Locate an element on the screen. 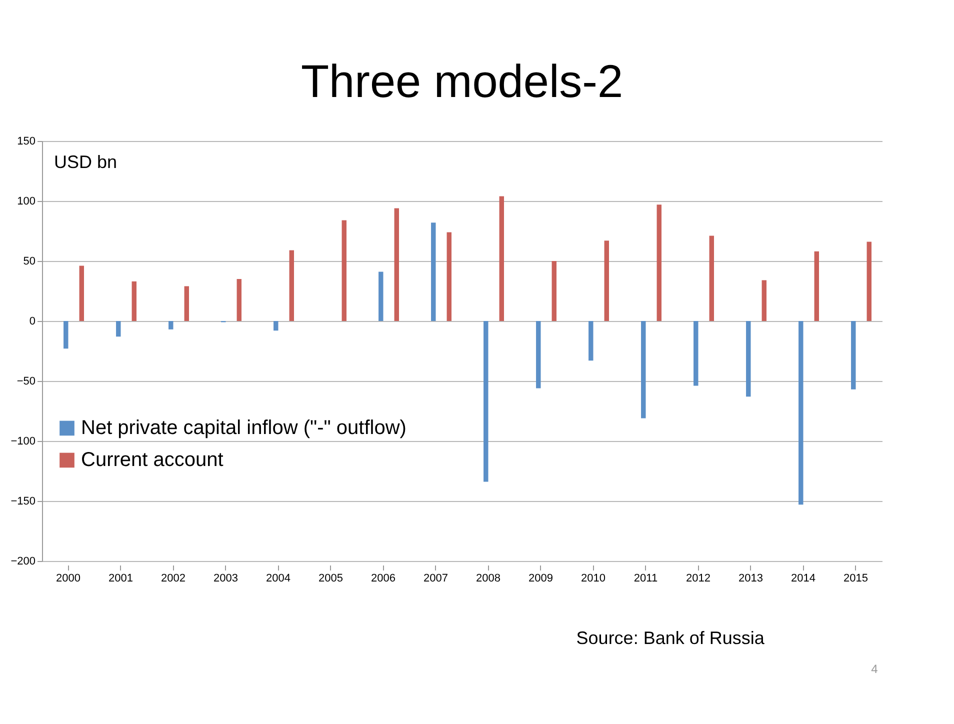 The width and height of the screenshot is (954, 724). x-tick-label: 2001 is located at coordinates (120, 578).